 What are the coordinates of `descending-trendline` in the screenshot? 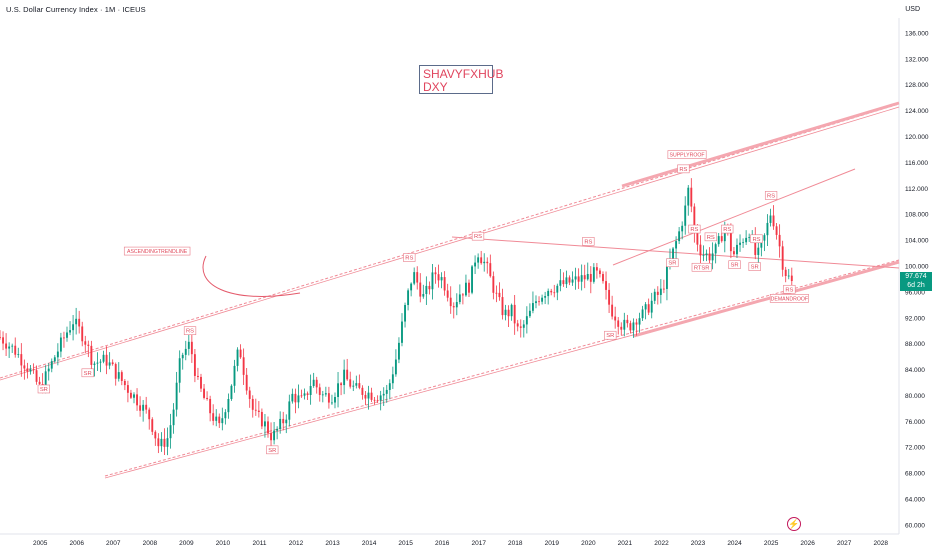 It's located at (675, 252).